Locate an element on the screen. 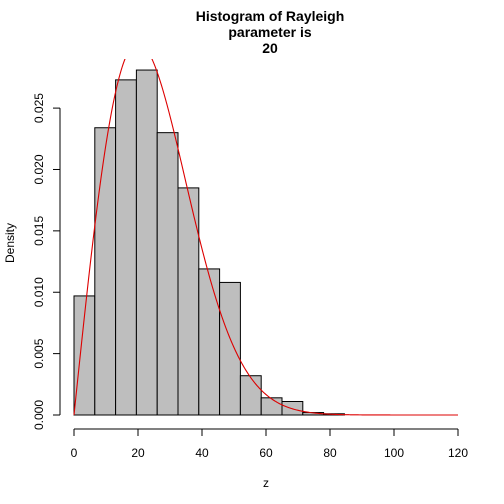 Image resolution: width=504 pixels, height=504 pixels. y-tick-label: 0.005 is located at coordinates (39, 353).